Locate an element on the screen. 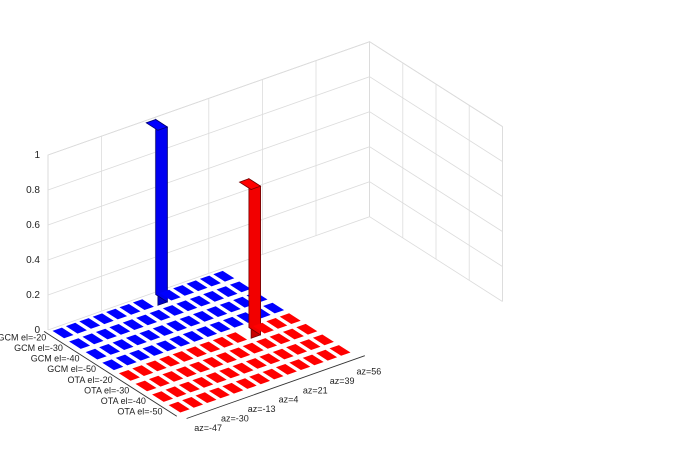 The image size is (691, 467). row-axis-line is located at coordinates (110, 374).